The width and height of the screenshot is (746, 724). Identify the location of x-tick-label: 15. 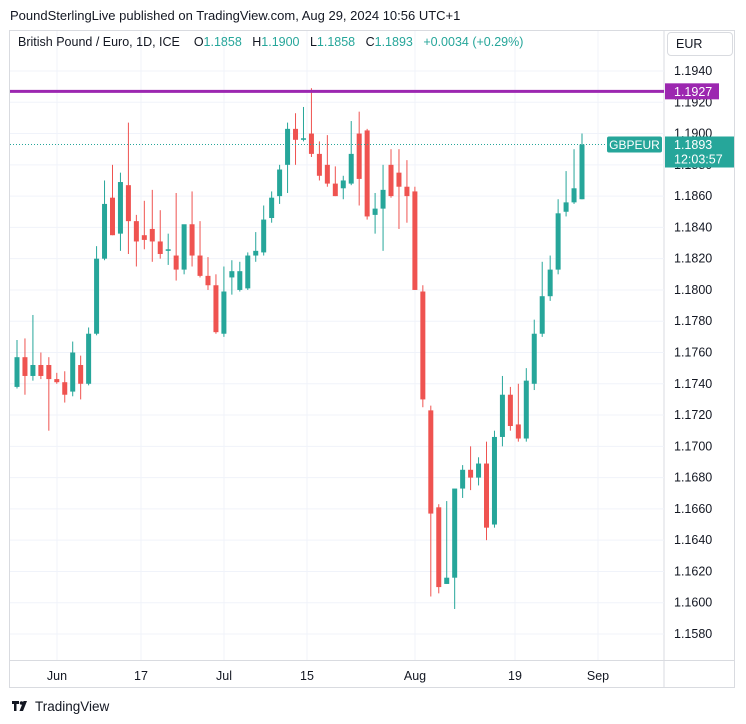
(307, 676).